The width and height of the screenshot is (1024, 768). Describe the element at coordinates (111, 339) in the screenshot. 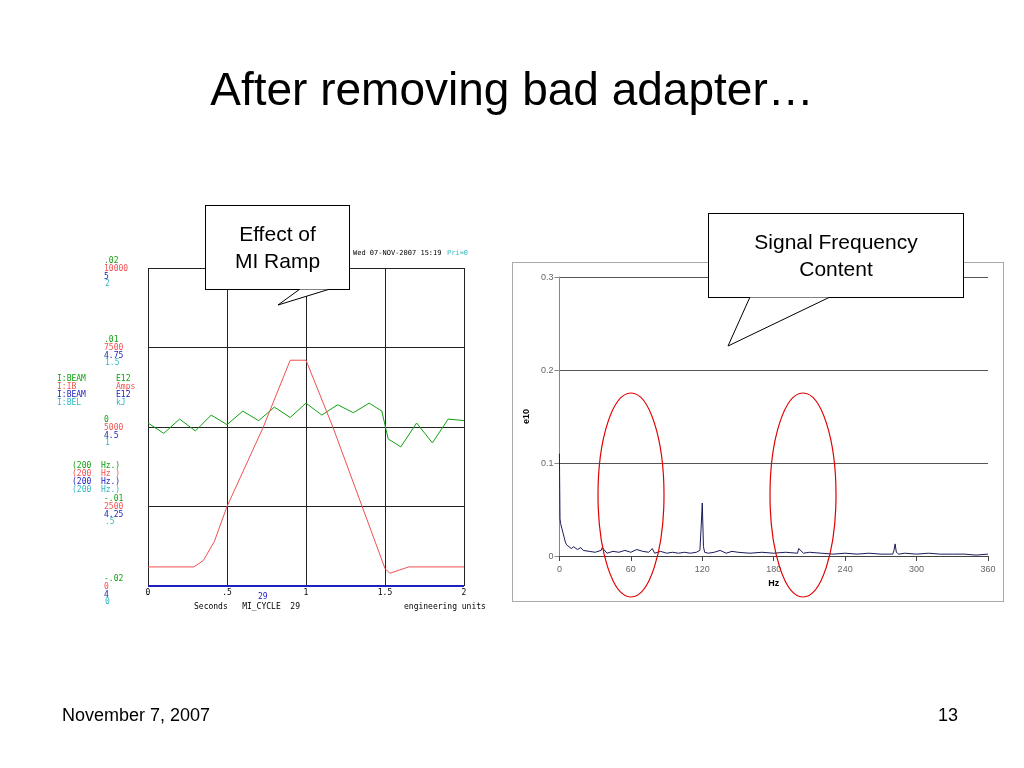

I see `y-tick-label: .01` at that location.